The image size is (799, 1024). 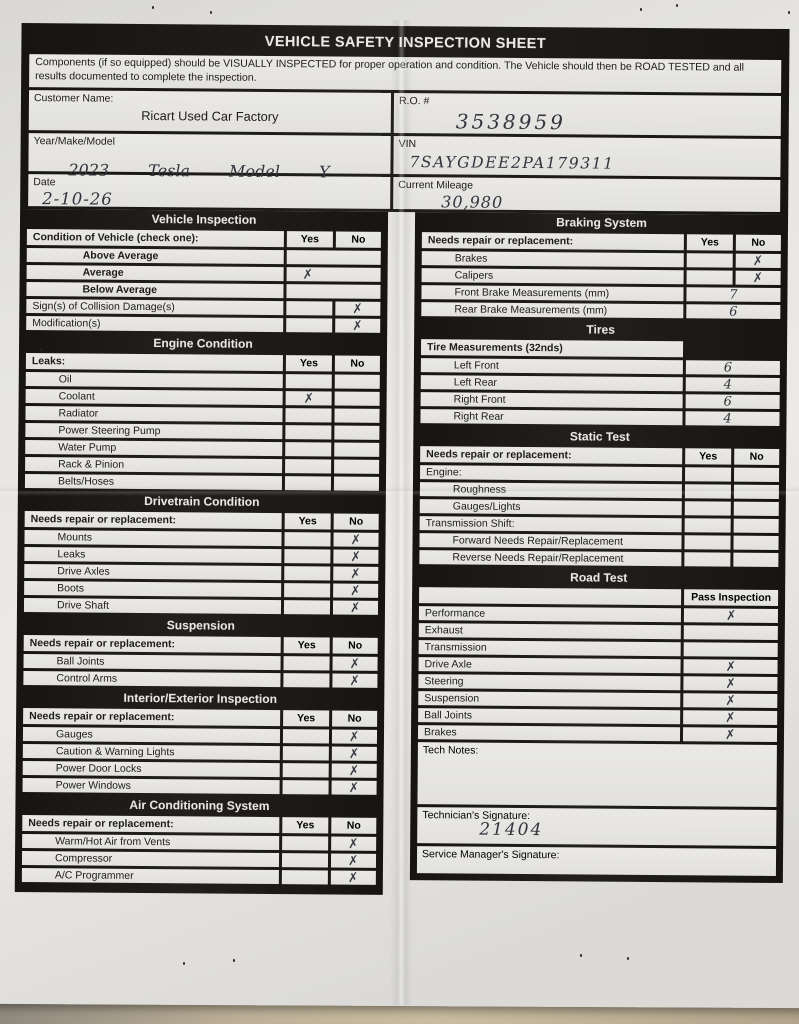 I want to click on row-label: Control Arms, so click(x=152, y=679).